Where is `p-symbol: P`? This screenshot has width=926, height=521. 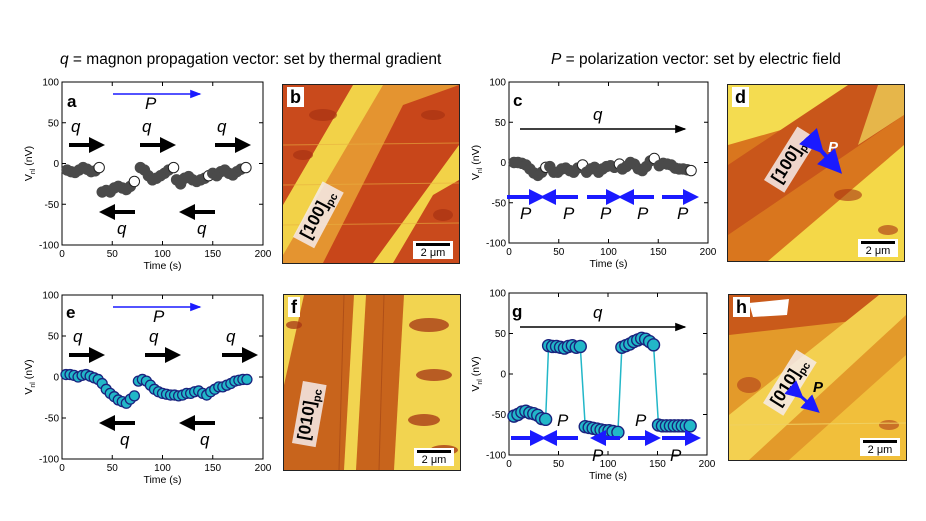
p-symbol: P is located at coordinates (556, 59).